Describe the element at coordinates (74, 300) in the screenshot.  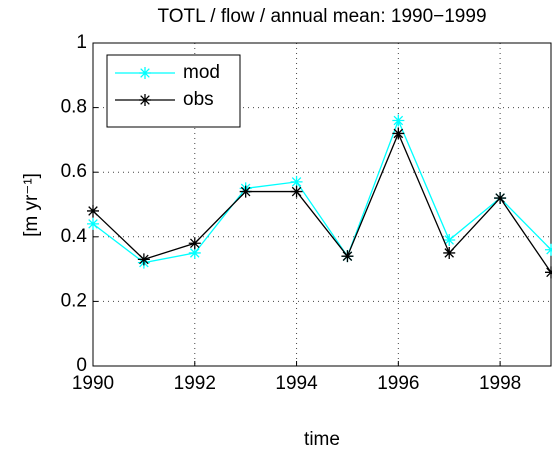
I see `y-tick-label: 0.2` at that location.